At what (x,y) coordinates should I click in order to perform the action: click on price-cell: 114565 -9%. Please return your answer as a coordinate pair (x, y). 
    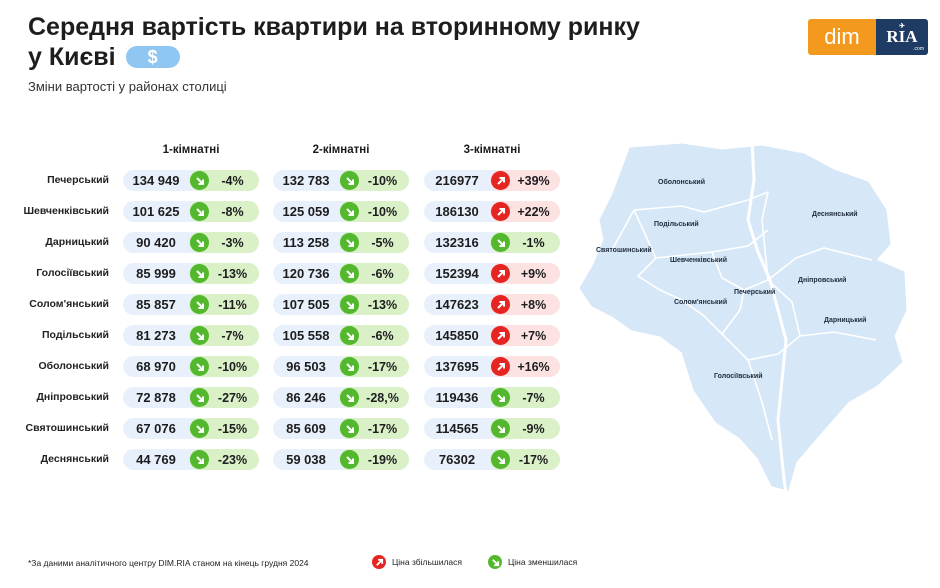
    Looking at the image, I should click on (492, 428).